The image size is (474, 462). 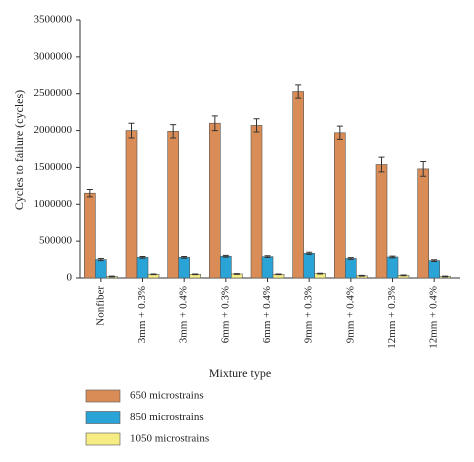 I want to click on x-tick-label: 6mm + 0.3%, so click(x=225, y=314).